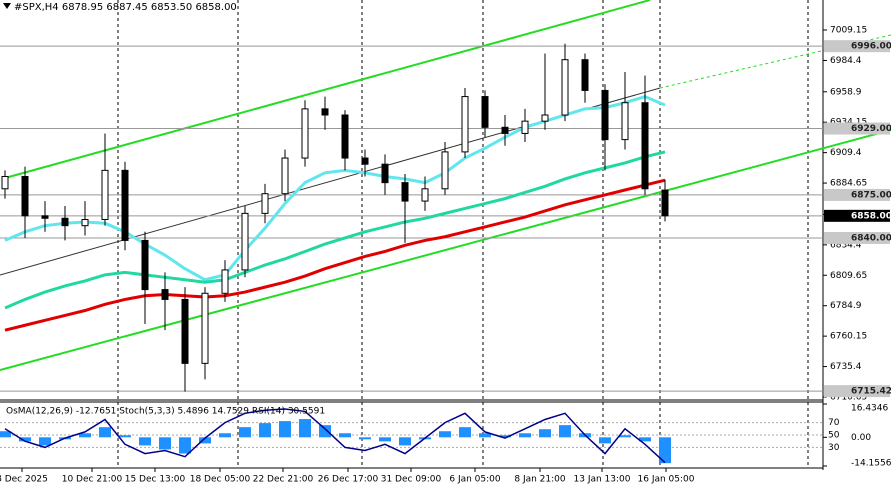 The image size is (891, 487). Describe the element at coordinates (848, 397) in the screenshot. I see `y-tick-label: 6710.65` at that location.